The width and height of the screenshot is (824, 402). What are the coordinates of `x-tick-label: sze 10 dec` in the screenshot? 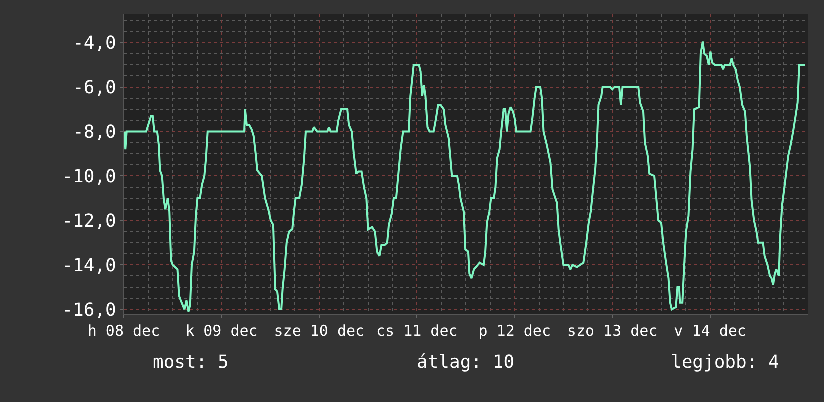 It's located at (319, 331).